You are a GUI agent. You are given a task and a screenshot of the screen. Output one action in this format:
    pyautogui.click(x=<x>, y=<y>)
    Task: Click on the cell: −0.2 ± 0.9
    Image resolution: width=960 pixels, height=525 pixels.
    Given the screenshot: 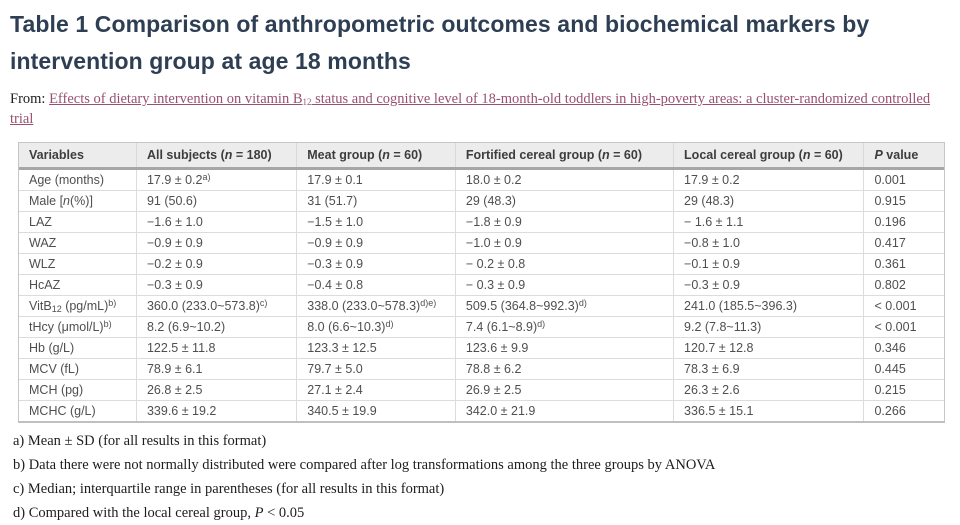 What is the action you would take?
    pyautogui.click(x=217, y=264)
    